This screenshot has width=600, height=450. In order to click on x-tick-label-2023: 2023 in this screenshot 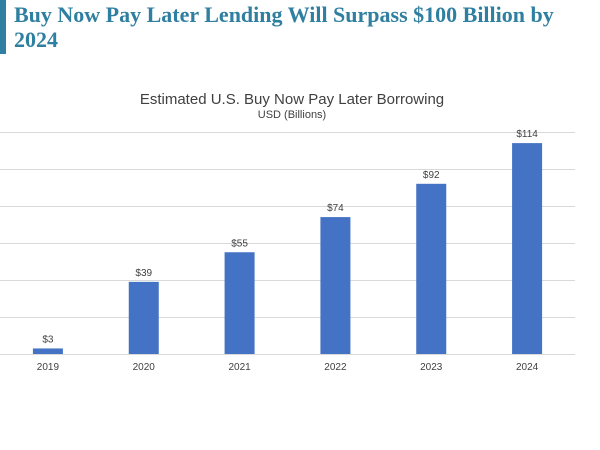, I will do `click(431, 367)`.